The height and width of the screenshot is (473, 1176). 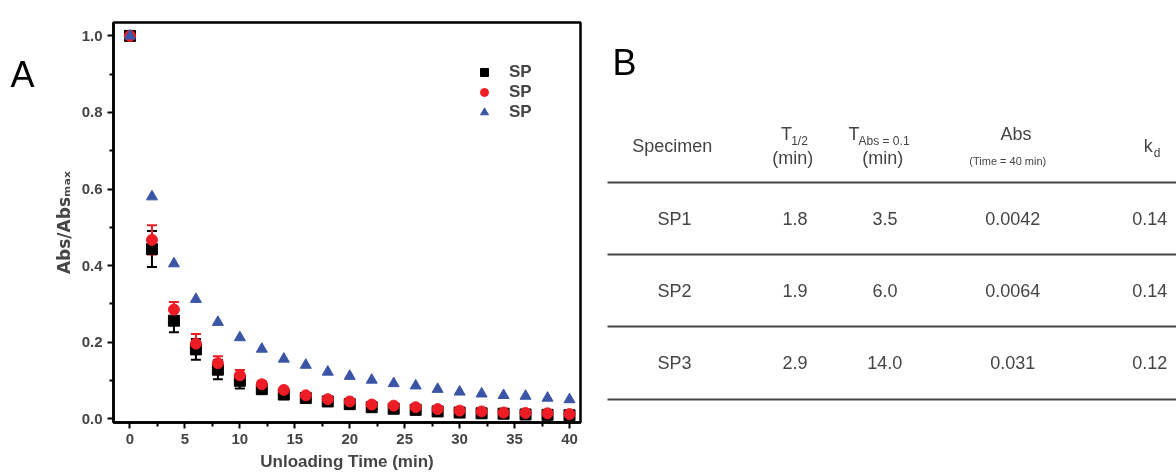 I want to click on x-tick-label: 20, so click(x=350, y=438).